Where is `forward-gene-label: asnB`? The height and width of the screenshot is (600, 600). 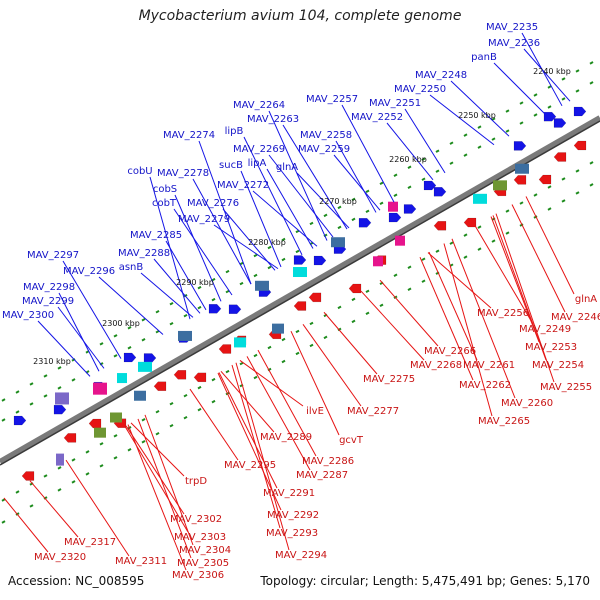 forward-gene-label: asnB is located at coordinates (131, 267).